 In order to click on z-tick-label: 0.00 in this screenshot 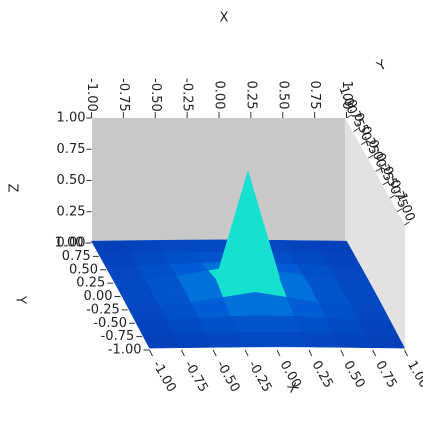, I will do `click(71, 243)`.